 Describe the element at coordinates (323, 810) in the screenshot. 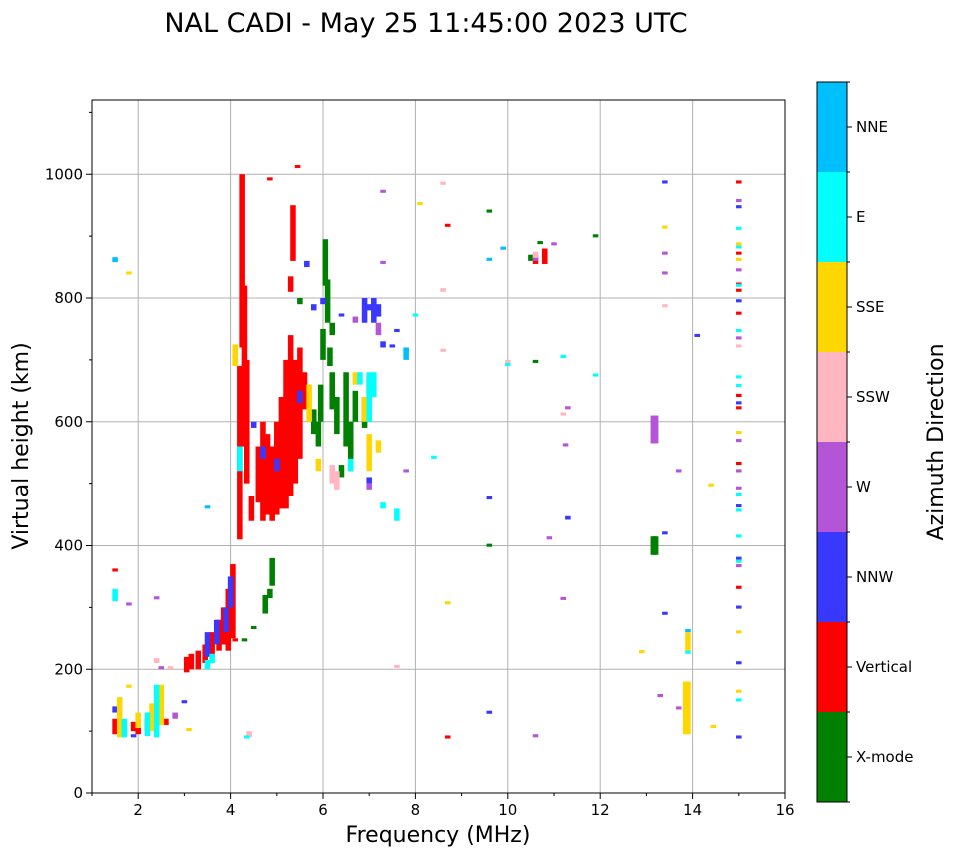

I see `x-tick-label: 6` at that location.